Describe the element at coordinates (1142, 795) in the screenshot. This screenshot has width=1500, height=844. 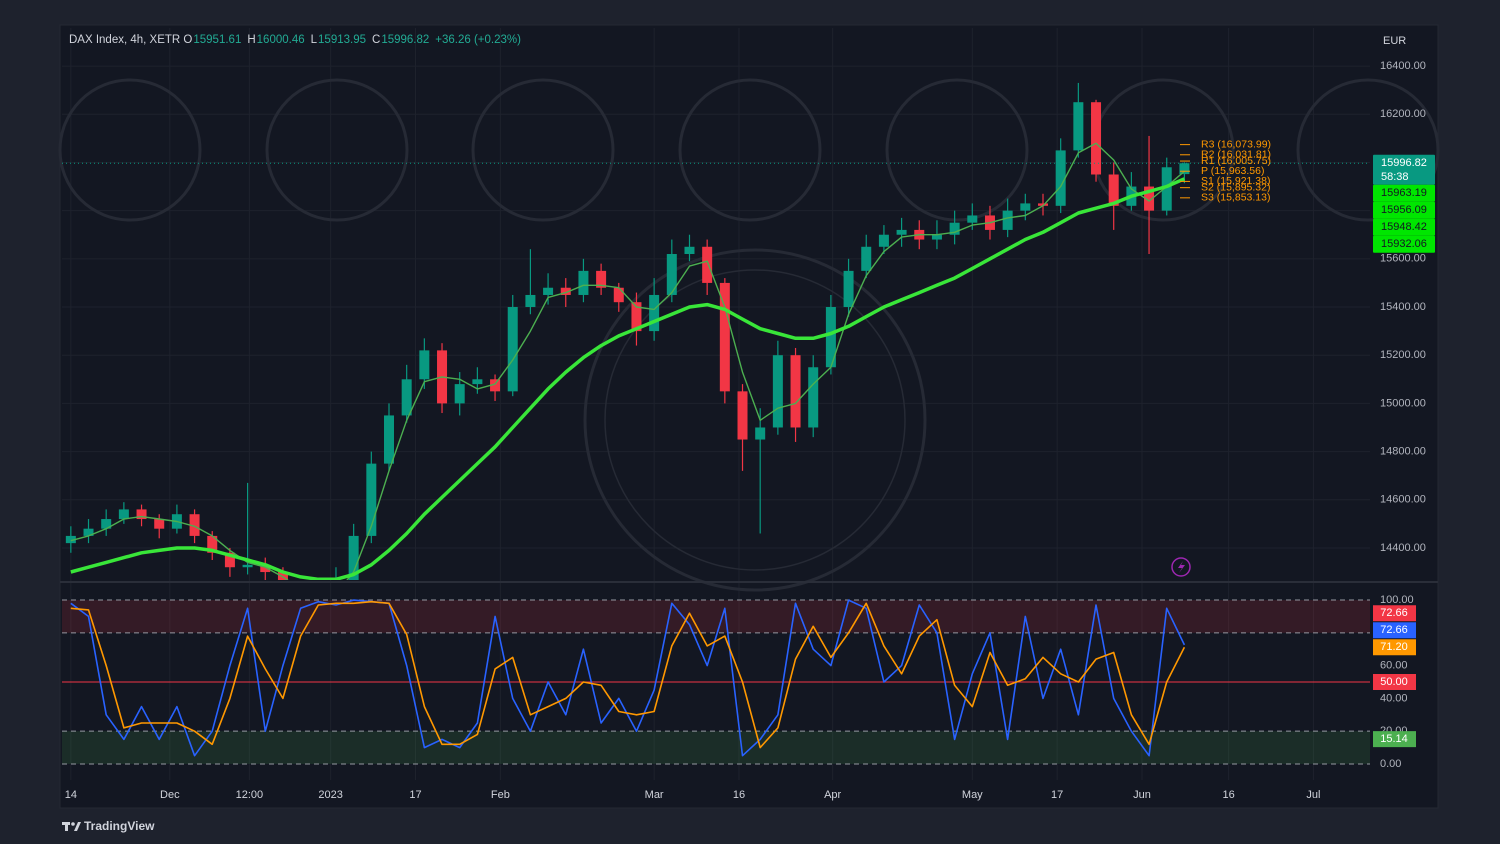
I see `x-tick-label: Jun` at that location.